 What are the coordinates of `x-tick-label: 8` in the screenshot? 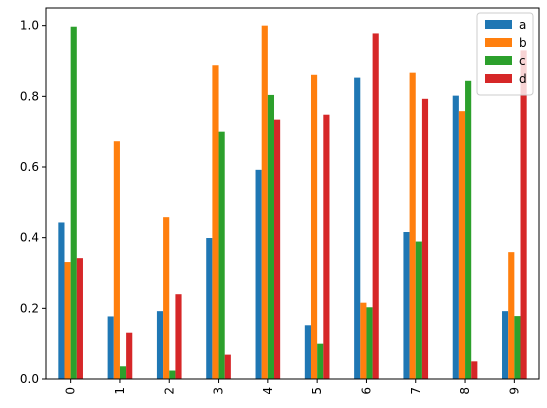 It's located at (465, 391).